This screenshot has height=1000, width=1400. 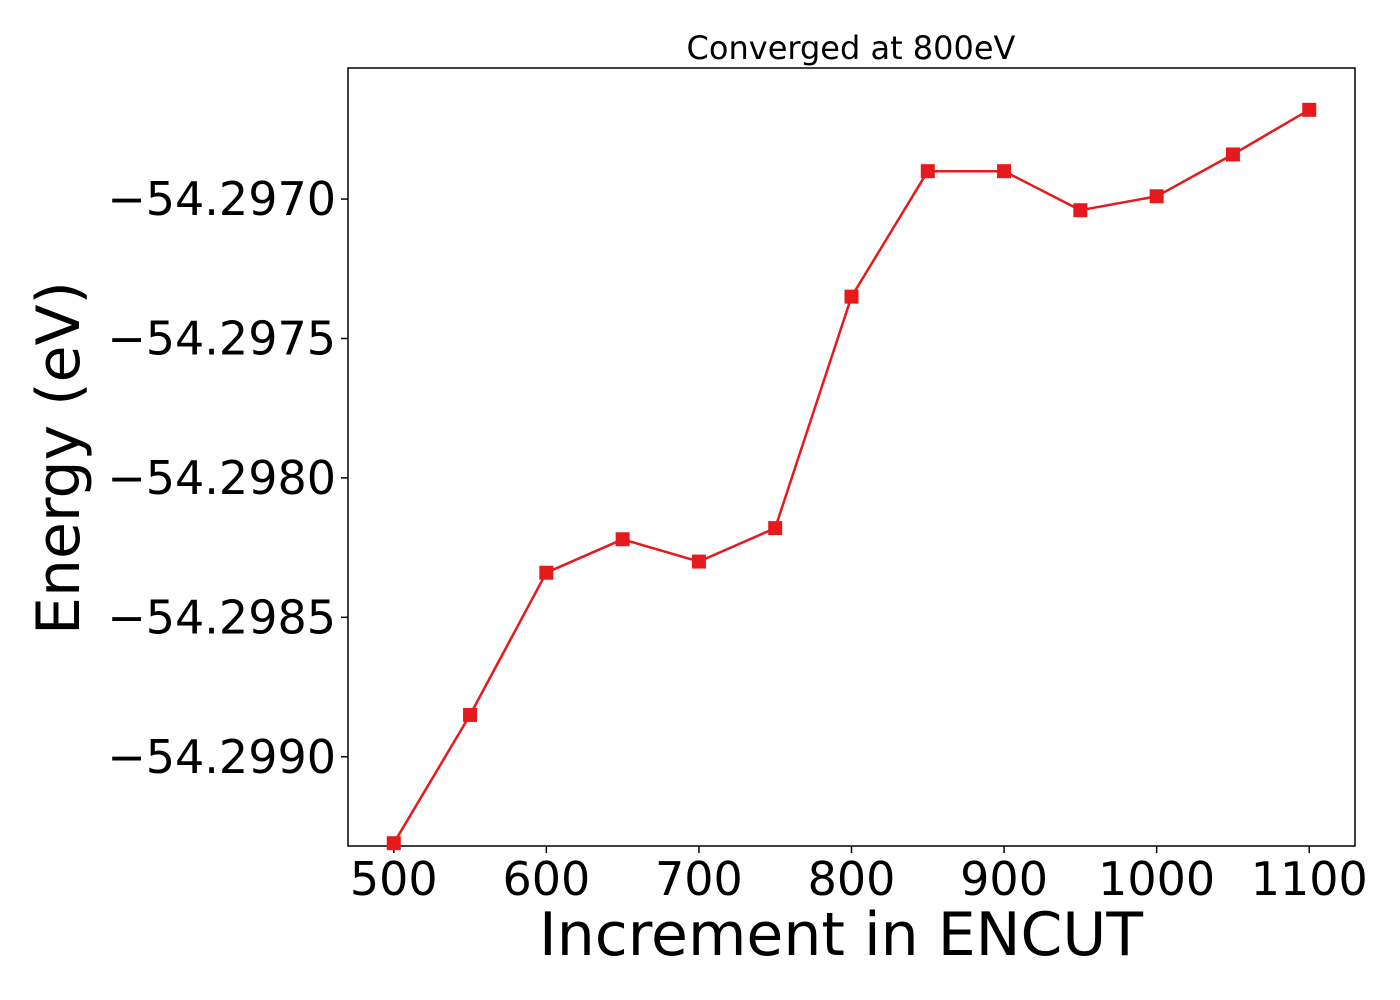 What do you see at coordinates (221, 338) in the screenshot?
I see `y-tick-label: −54.2975` at bounding box center [221, 338].